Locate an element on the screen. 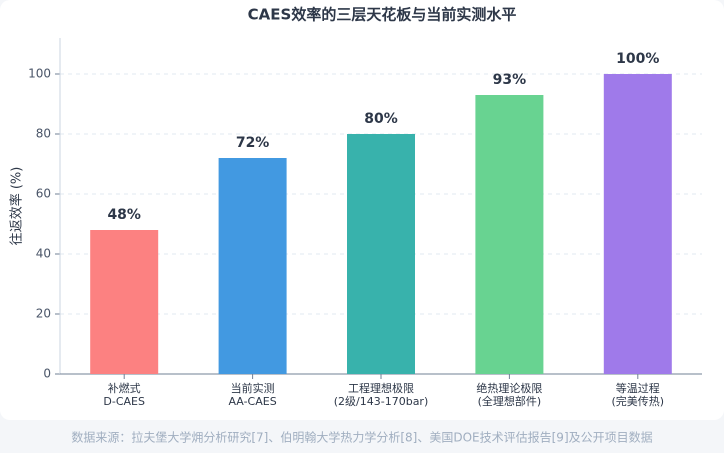 This screenshot has width=724, height=453. x-tick-label: (完美传热) is located at coordinates (638, 401).